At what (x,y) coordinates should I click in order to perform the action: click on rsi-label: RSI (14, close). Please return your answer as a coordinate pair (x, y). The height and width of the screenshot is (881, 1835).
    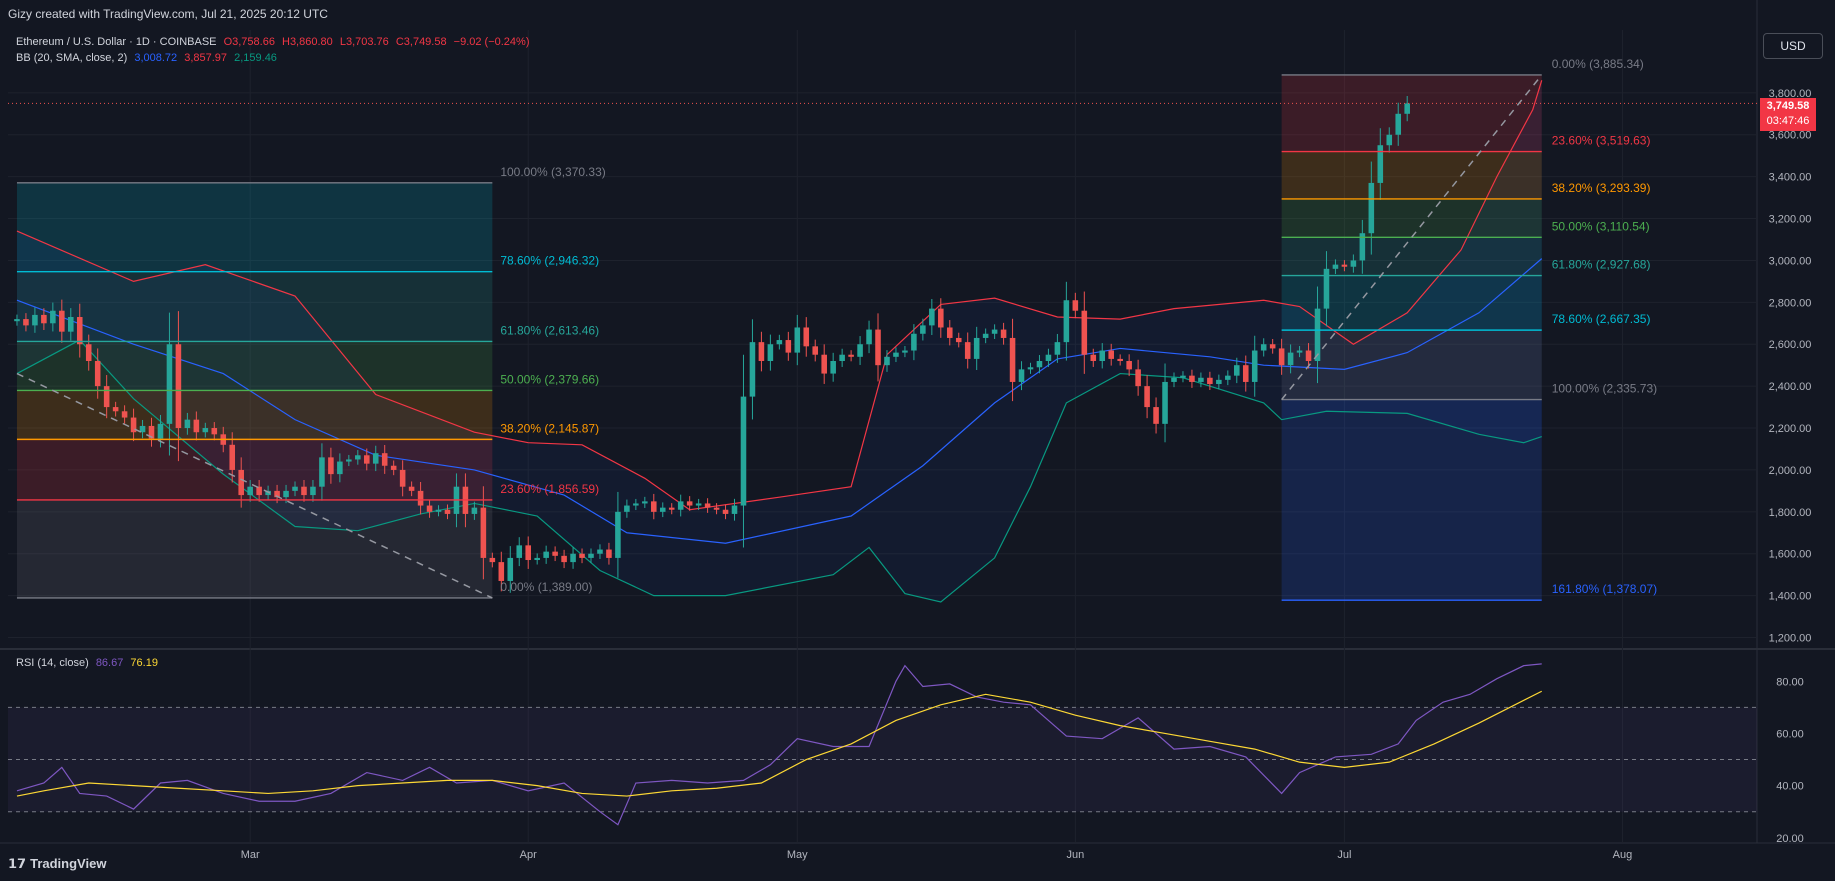
    Looking at the image, I should click on (52, 663).